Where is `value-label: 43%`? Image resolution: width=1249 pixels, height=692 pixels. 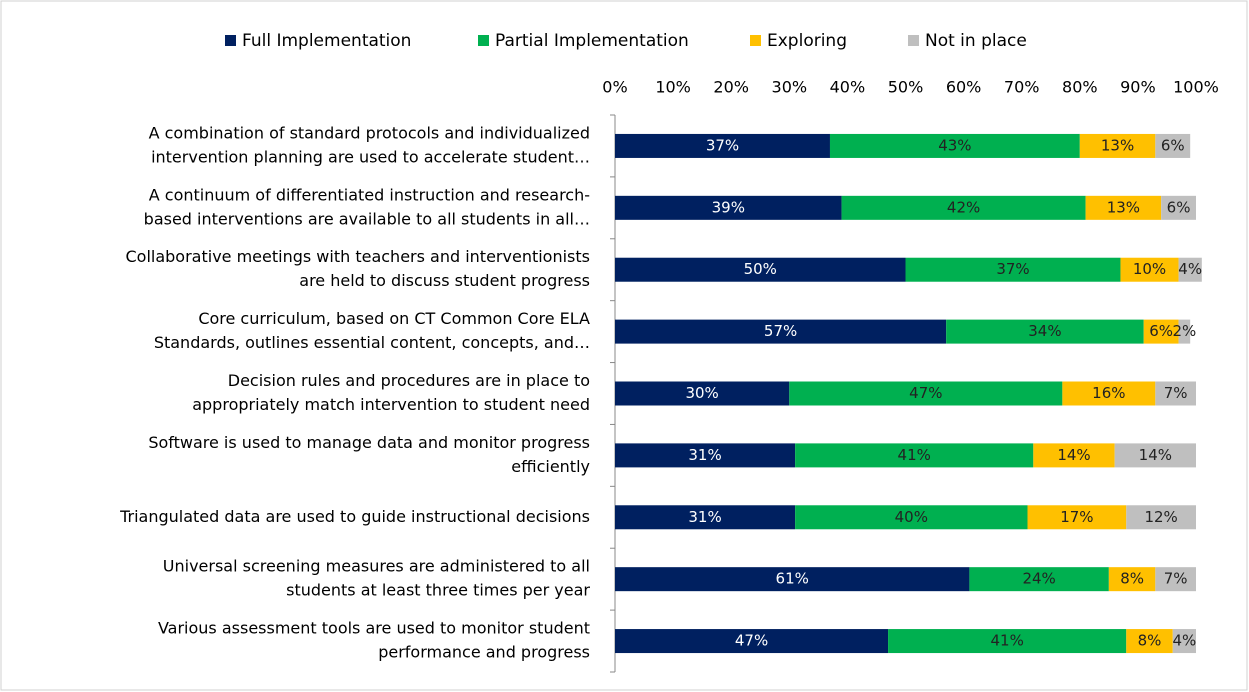
value-label: 43% is located at coordinates (954, 145).